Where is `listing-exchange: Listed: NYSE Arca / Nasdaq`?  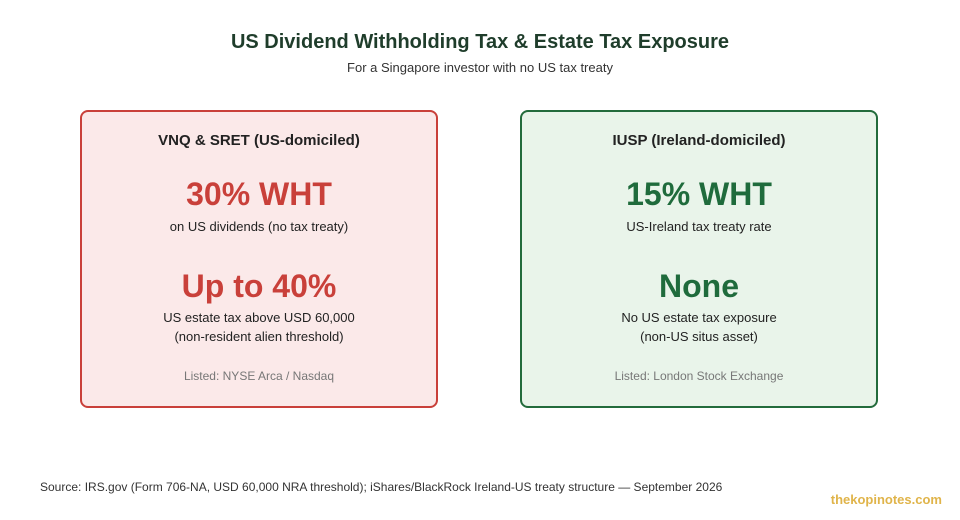
listing-exchange: Listed: NYSE Arca / Nasdaq is located at coordinates (259, 376).